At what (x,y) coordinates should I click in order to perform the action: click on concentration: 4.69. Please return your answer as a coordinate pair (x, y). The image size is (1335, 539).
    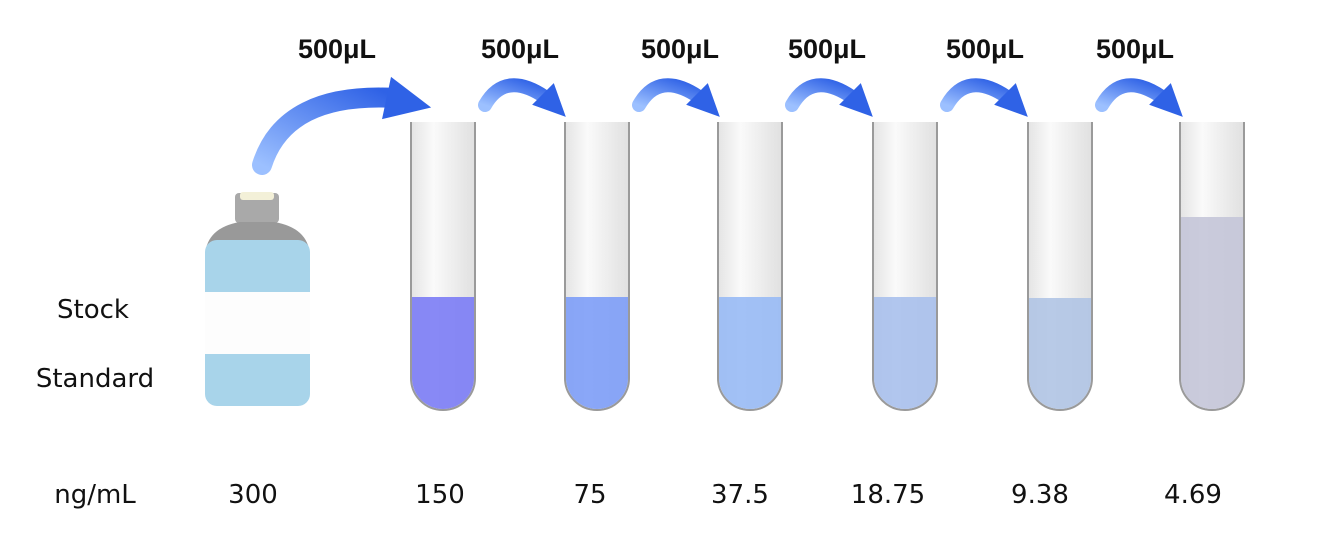
    Looking at the image, I should click on (1193, 495).